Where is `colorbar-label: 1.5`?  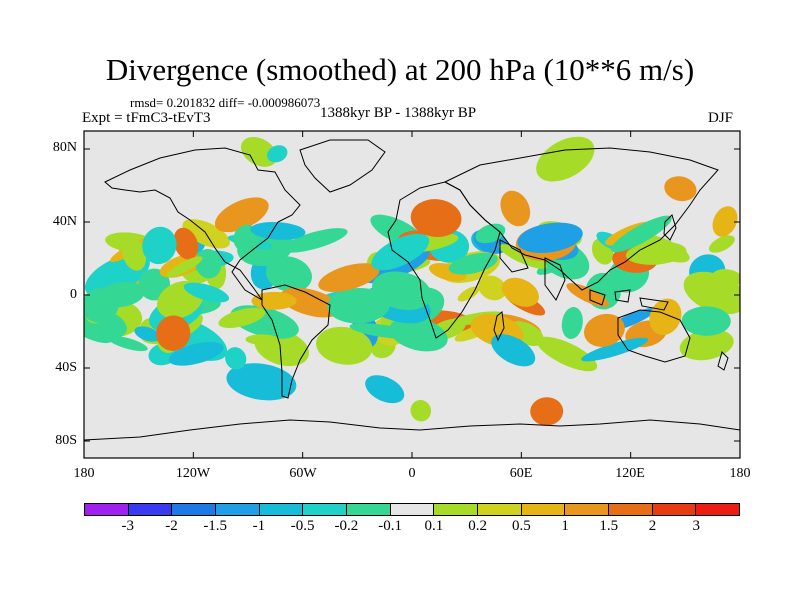
colorbar-label: 1.5 is located at coordinates (609, 526).